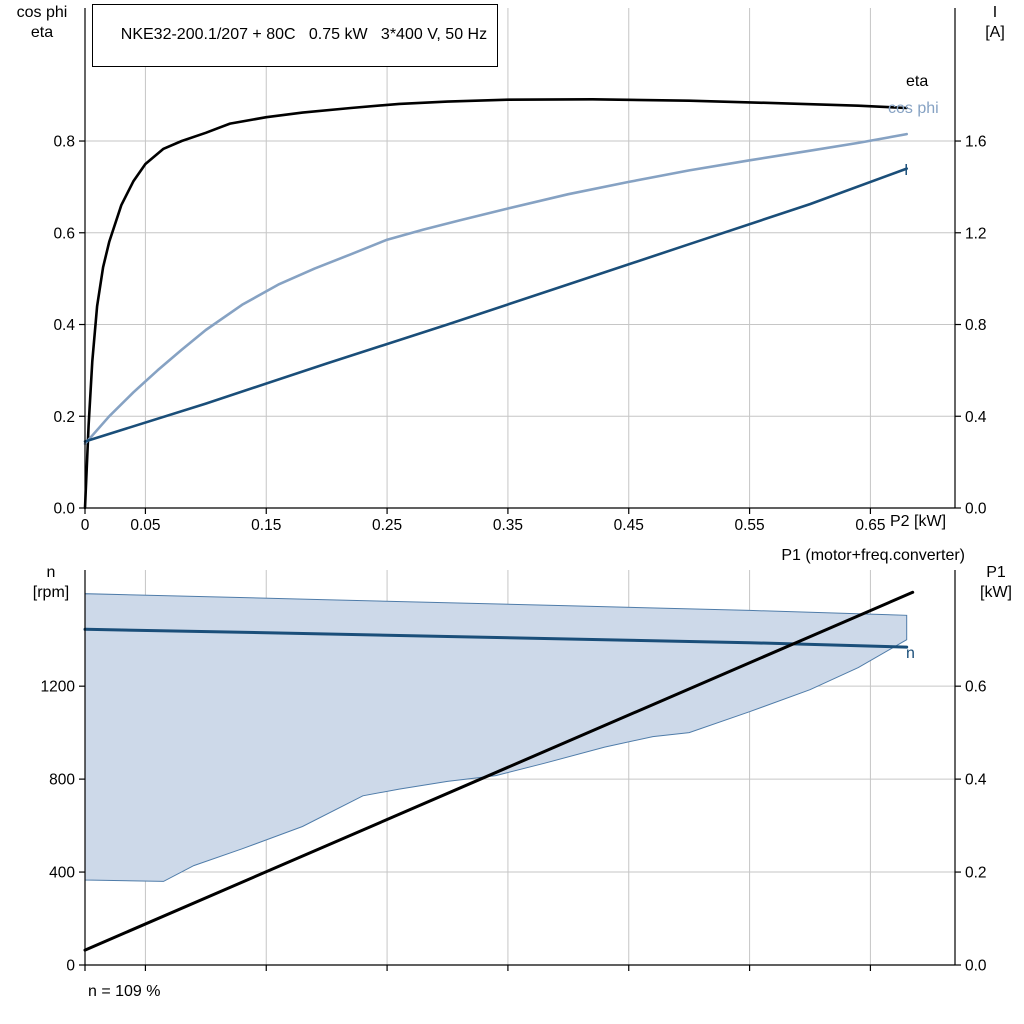 This screenshot has width=1024, height=1024. What do you see at coordinates (976, 142) in the screenshot?
I see `right-tick-label: 1.6` at bounding box center [976, 142].